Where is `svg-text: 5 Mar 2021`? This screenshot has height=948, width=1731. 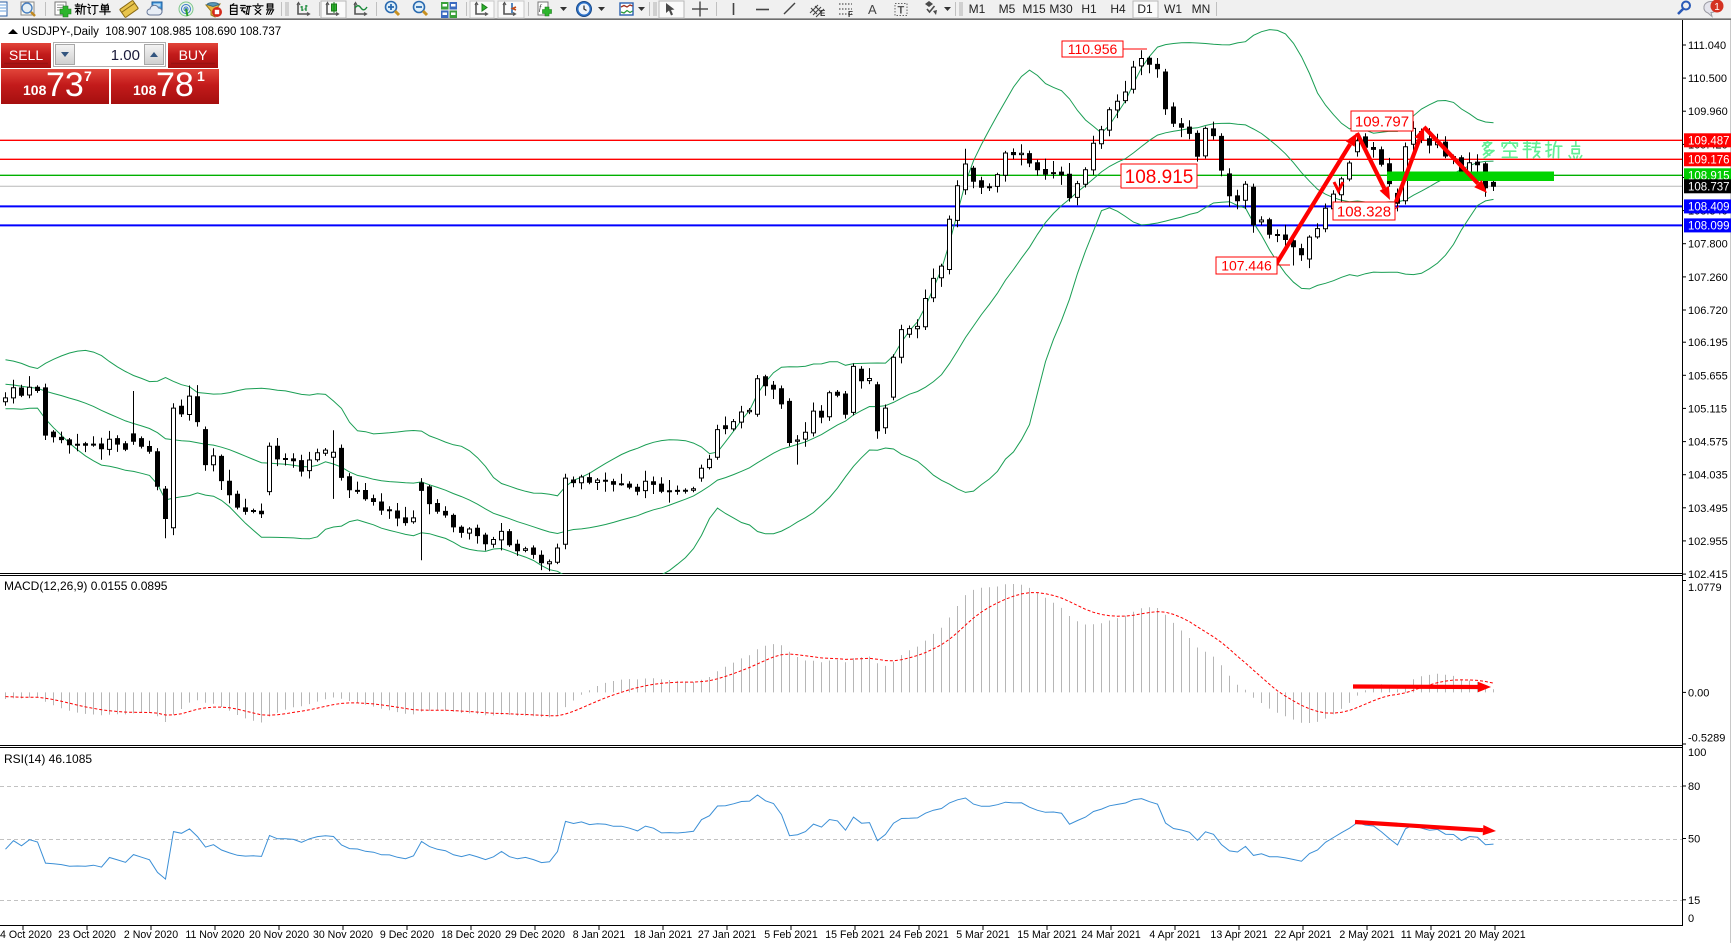
svg-text: 5 Mar 2021 is located at coordinates (983, 935).